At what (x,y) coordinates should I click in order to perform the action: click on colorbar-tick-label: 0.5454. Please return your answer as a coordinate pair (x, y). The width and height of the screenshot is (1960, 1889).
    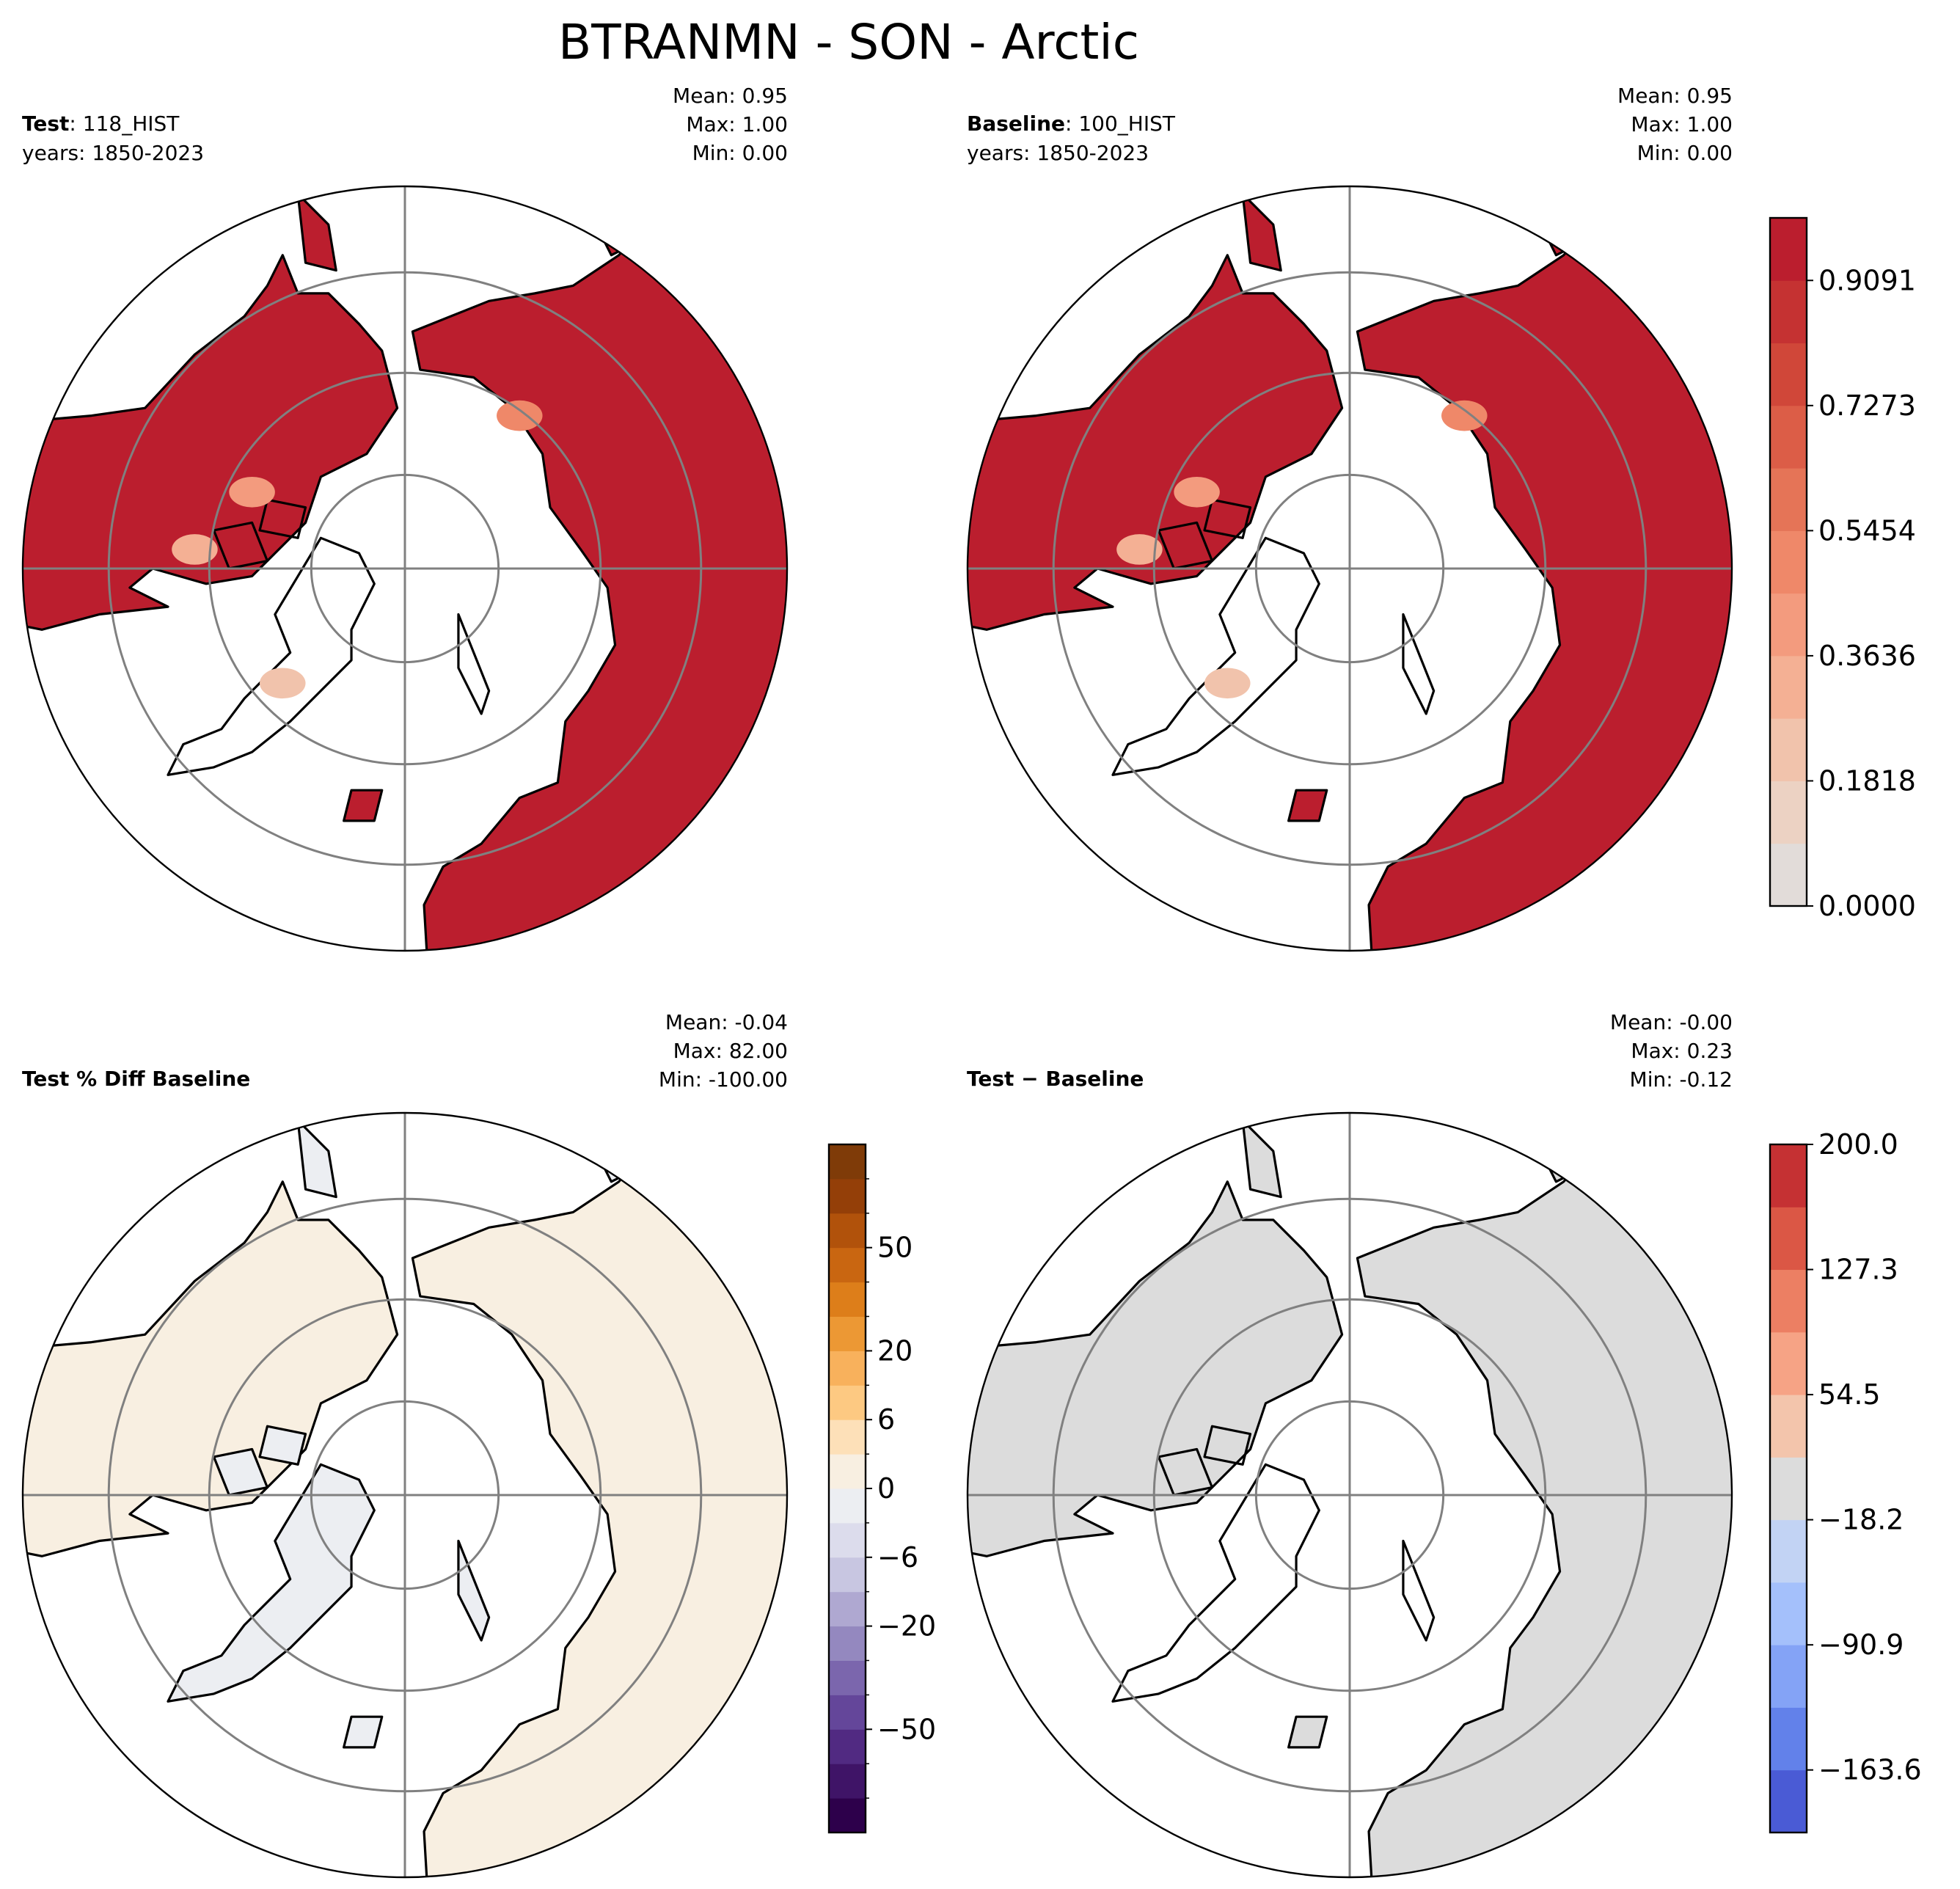
    Looking at the image, I should click on (1867, 530).